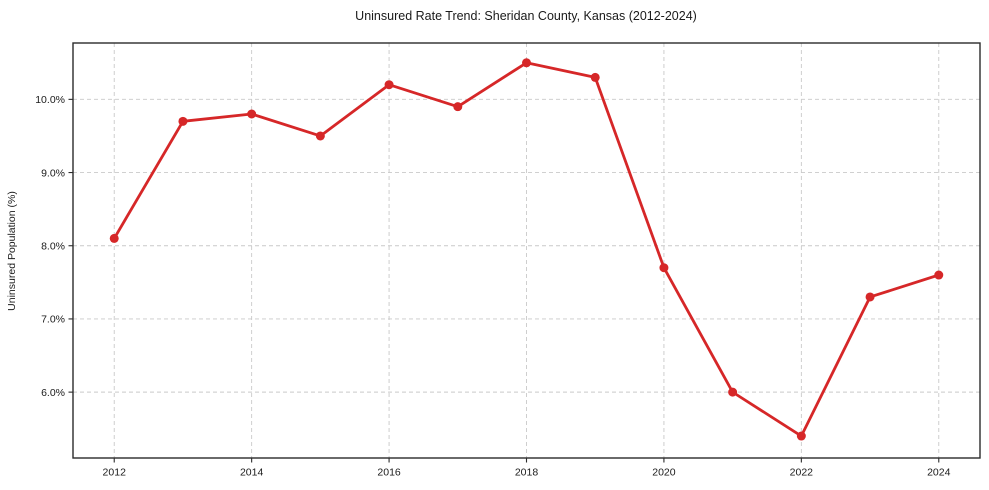  I want to click on x-tick-label: 2016, so click(389, 473).